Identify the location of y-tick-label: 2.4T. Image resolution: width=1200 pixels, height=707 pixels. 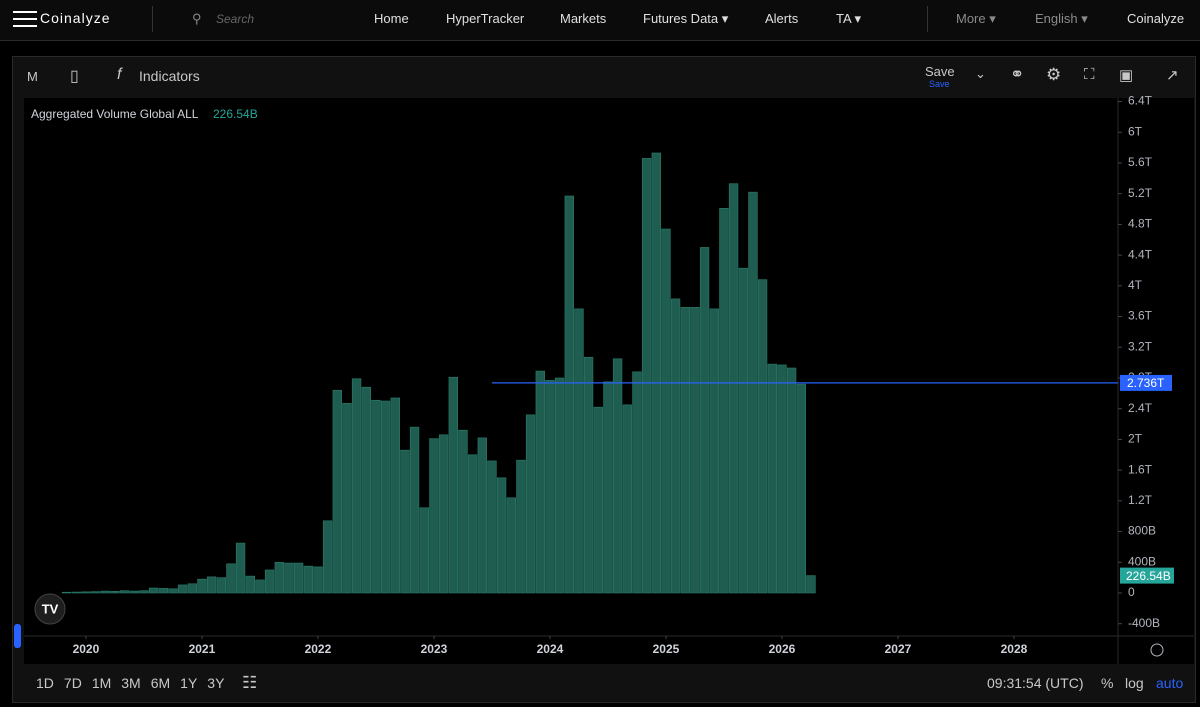
(1140, 408).